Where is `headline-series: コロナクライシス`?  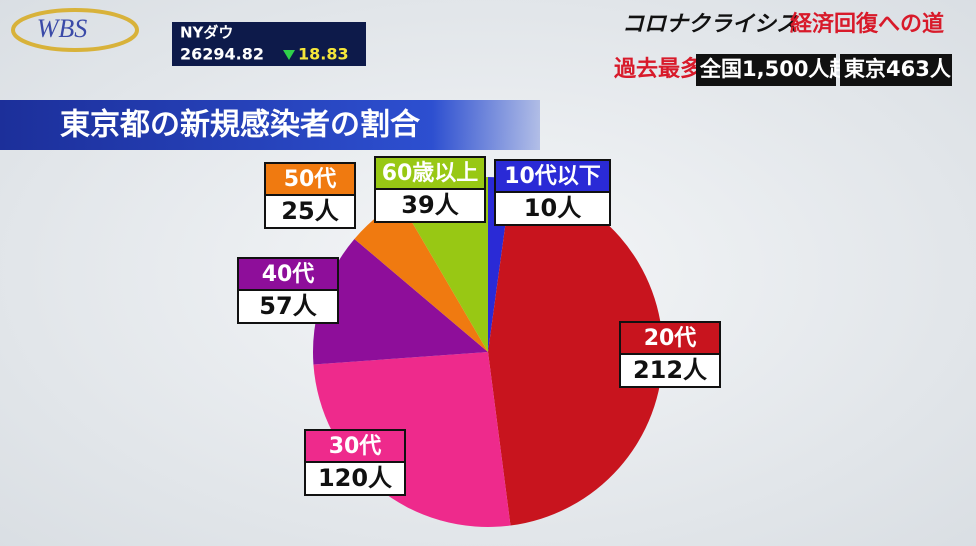 headline-series: コロナクライシス is located at coordinates (710, 24).